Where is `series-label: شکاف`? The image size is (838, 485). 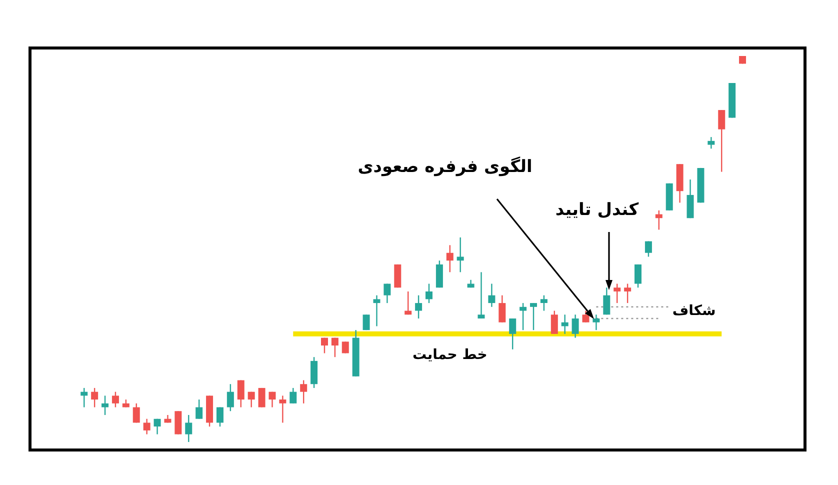
series-label: شکاف is located at coordinates (694, 310).